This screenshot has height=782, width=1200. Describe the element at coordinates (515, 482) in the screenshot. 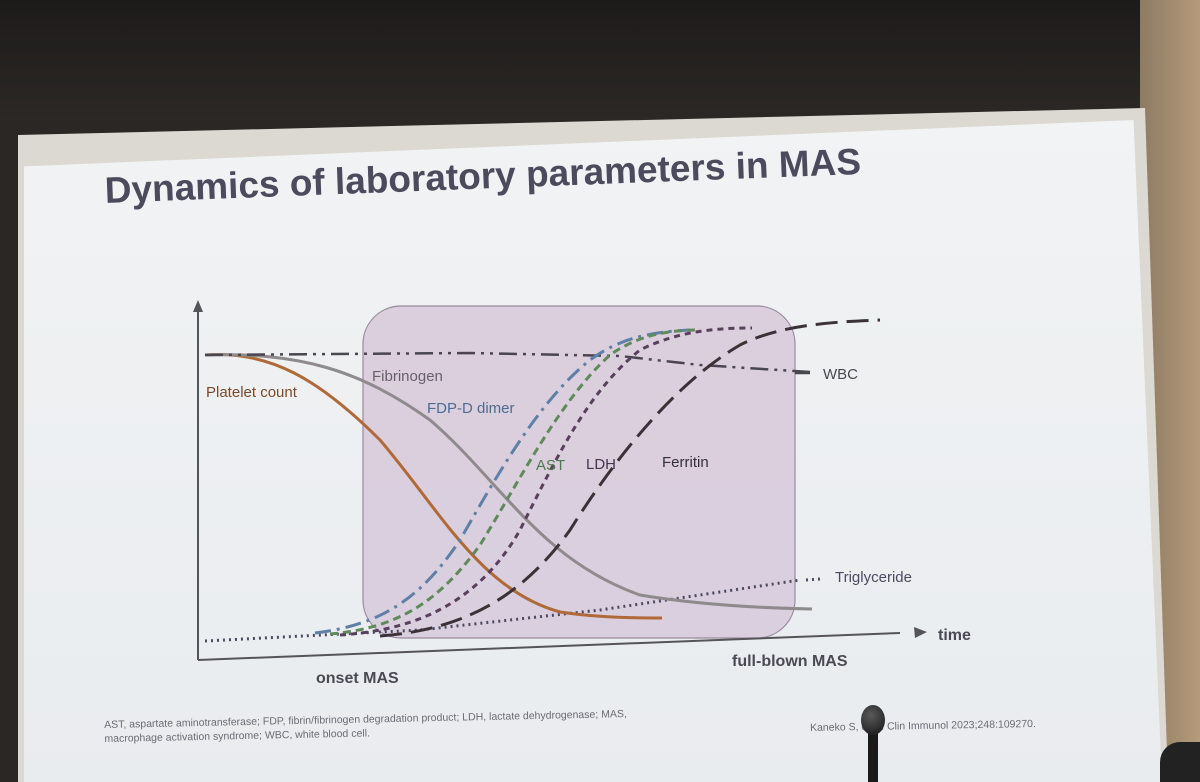

I see `ast-curve` at that location.